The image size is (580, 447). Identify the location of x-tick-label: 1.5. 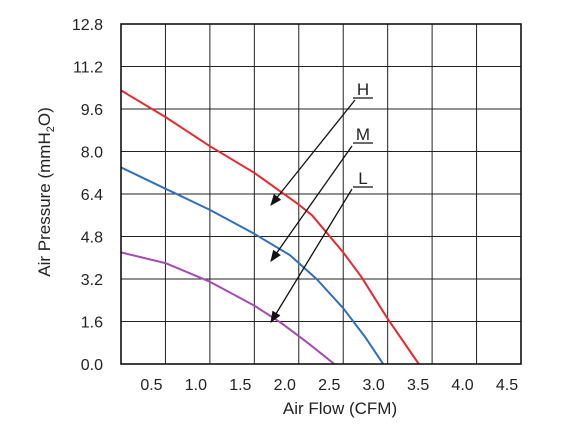
(240, 385).